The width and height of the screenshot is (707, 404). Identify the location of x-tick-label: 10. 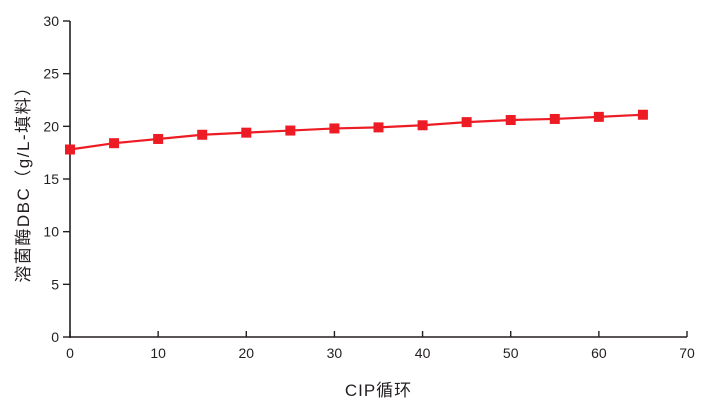
(158, 353).